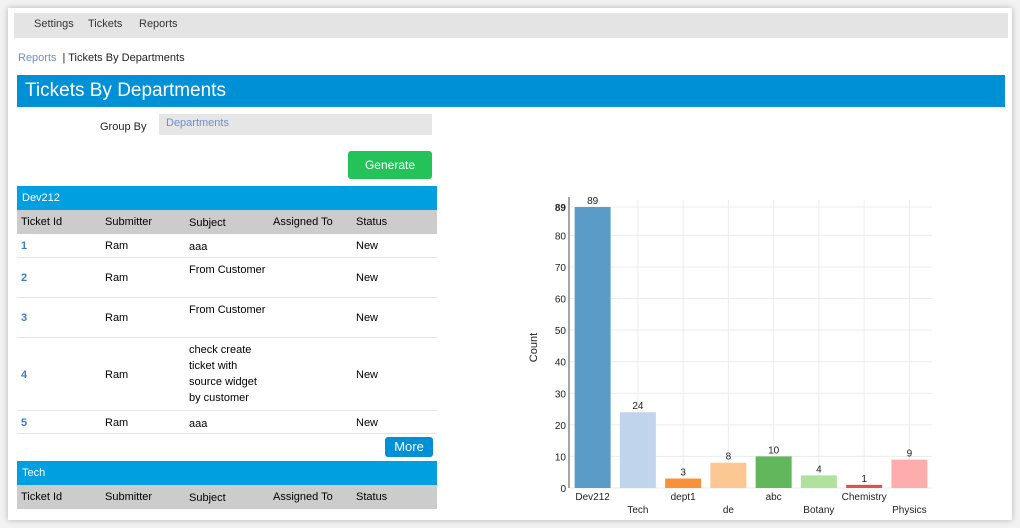 The image size is (1020, 528). I want to click on more-button: More, so click(409, 447).